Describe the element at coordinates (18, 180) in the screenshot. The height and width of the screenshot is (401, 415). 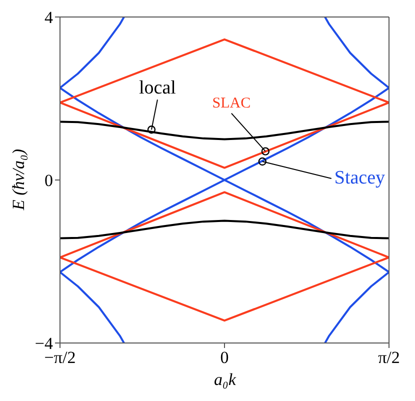
I see `y-axis-title: E (ħv/a₀)` at that location.